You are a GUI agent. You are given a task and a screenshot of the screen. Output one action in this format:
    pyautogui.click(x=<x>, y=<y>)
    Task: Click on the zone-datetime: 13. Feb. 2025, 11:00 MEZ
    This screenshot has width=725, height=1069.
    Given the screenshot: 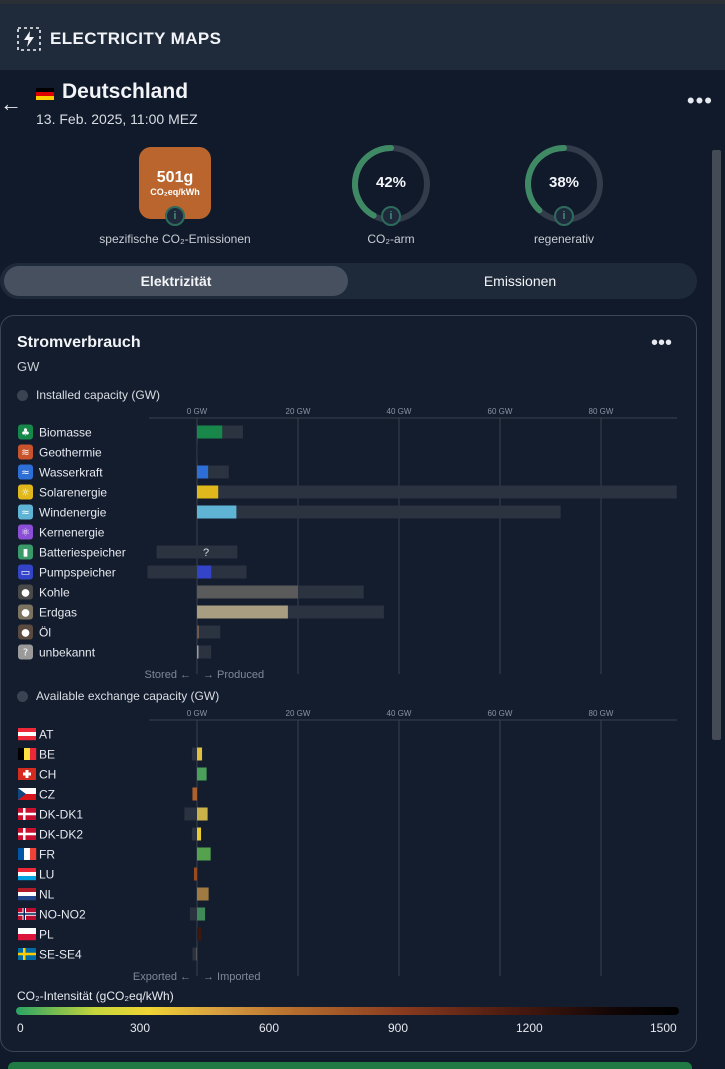 What is the action you would take?
    pyautogui.click(x=117, y=119)
    